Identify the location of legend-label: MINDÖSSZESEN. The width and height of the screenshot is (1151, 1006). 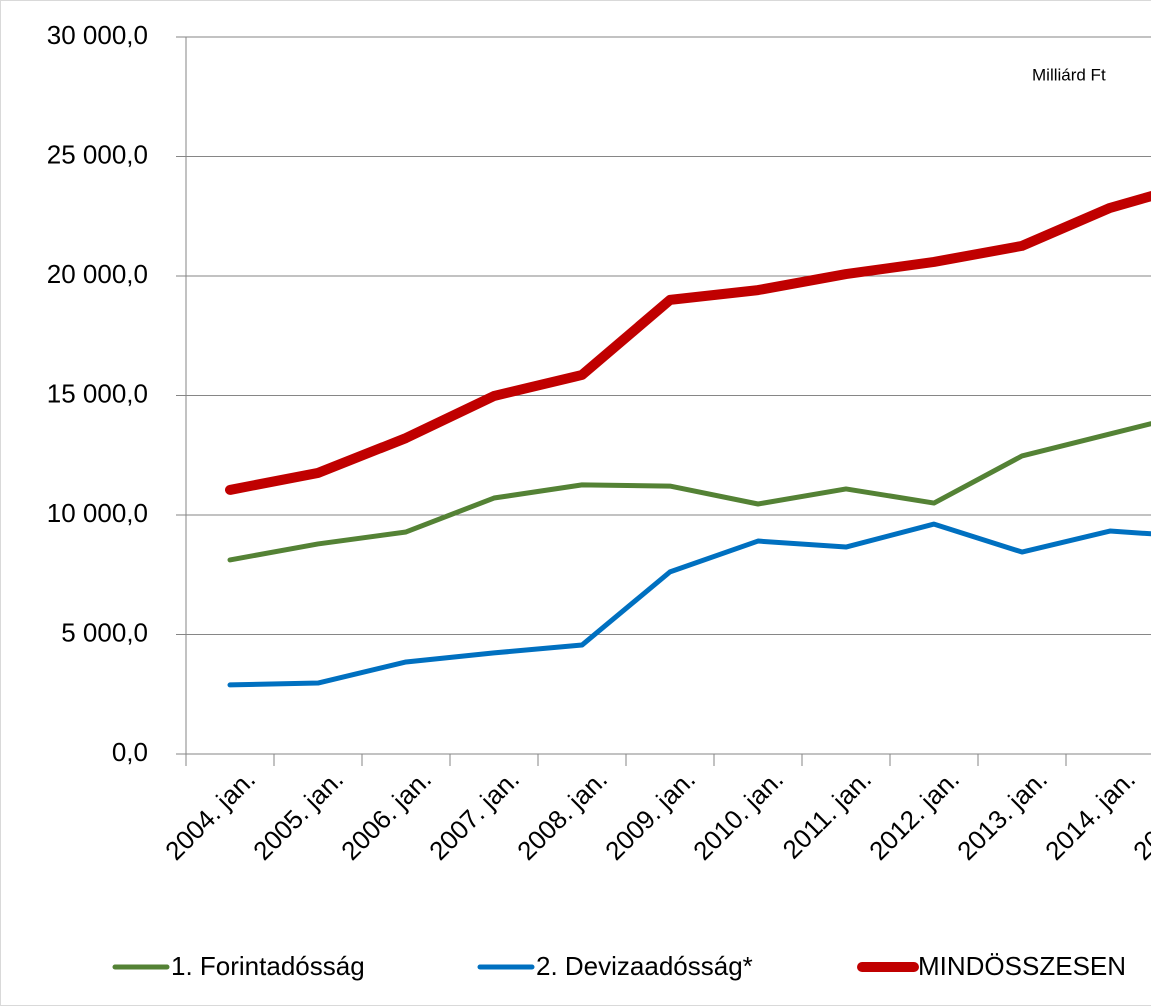
(1022, 966).